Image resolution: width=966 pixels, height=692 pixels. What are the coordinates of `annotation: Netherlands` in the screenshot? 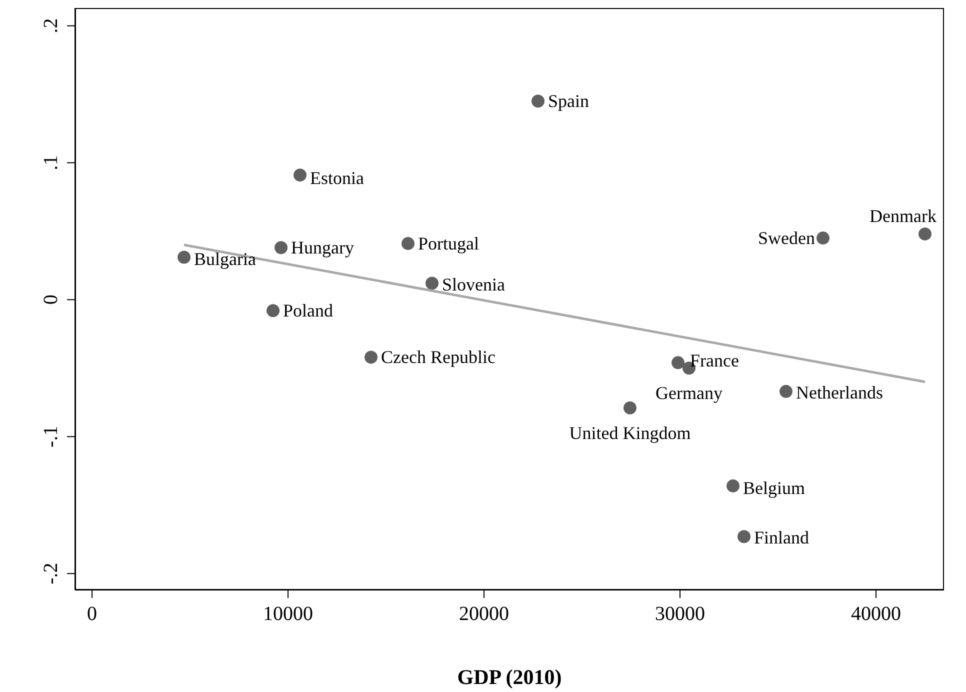 It's located at (839, 392).